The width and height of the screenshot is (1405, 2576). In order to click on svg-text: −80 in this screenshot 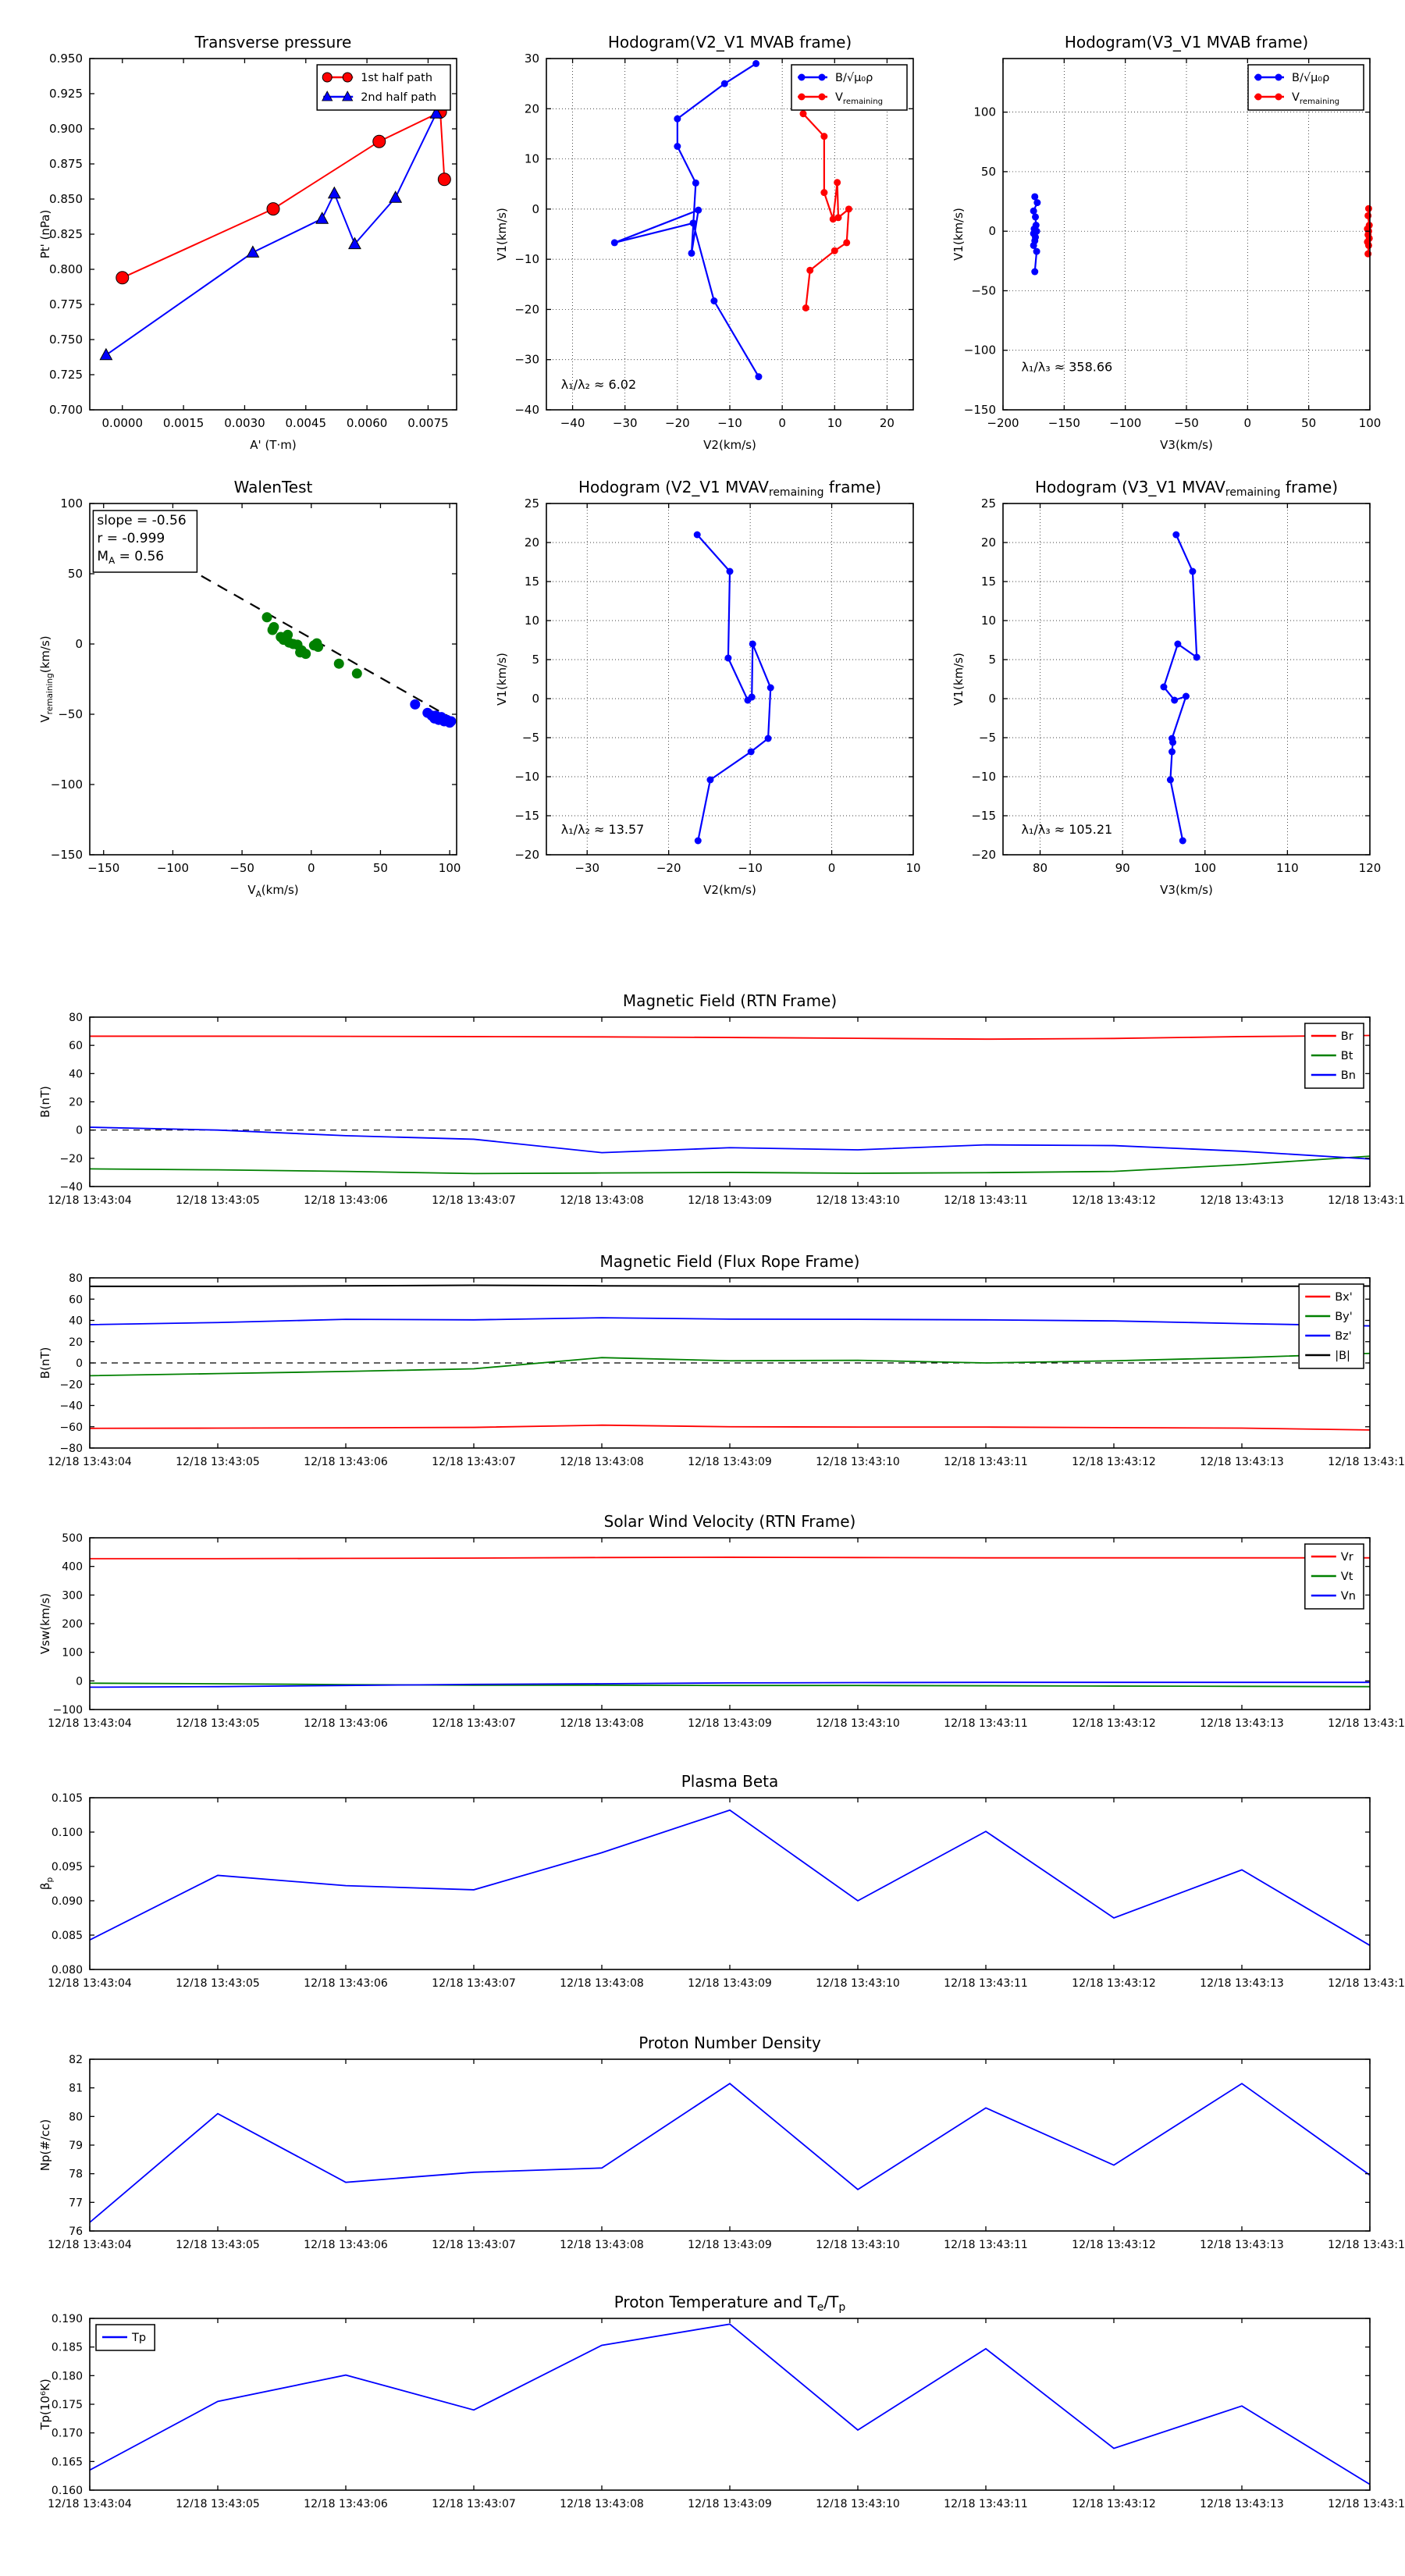, I will do `click(71, 1449)`.